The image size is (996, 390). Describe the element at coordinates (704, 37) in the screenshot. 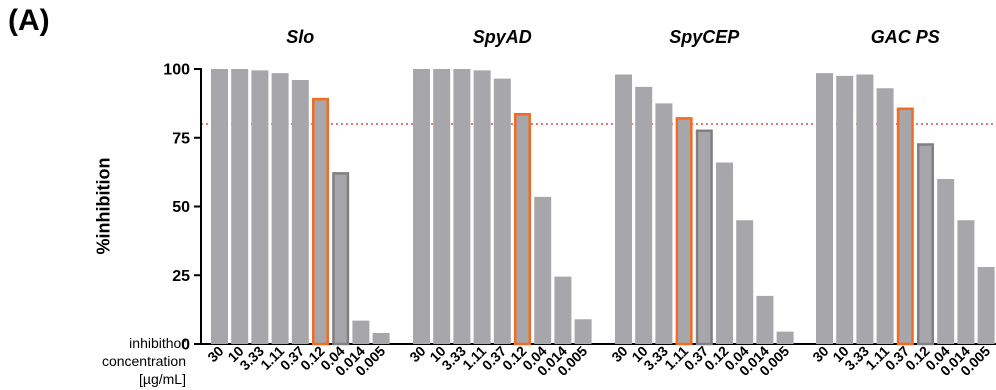

I see `panel-title: SpyCEP` at that location.